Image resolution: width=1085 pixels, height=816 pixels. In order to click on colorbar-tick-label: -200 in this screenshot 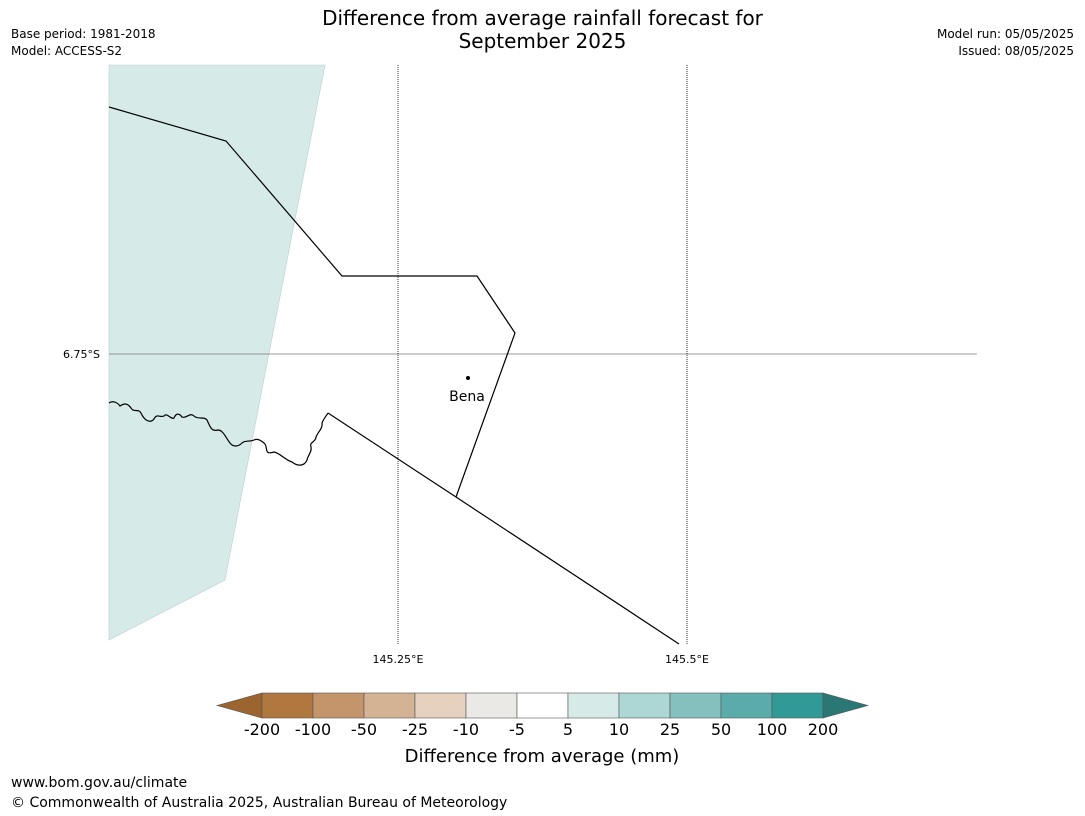, I will do `click(262, 729)`.